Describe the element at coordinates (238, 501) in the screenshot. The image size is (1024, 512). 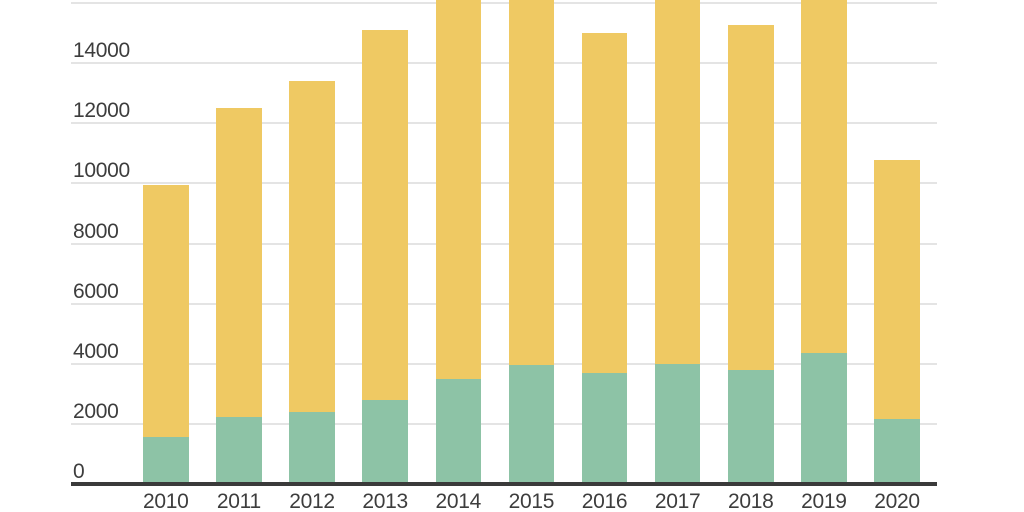
I see `x-tick-label-2011: 2011` at that location.